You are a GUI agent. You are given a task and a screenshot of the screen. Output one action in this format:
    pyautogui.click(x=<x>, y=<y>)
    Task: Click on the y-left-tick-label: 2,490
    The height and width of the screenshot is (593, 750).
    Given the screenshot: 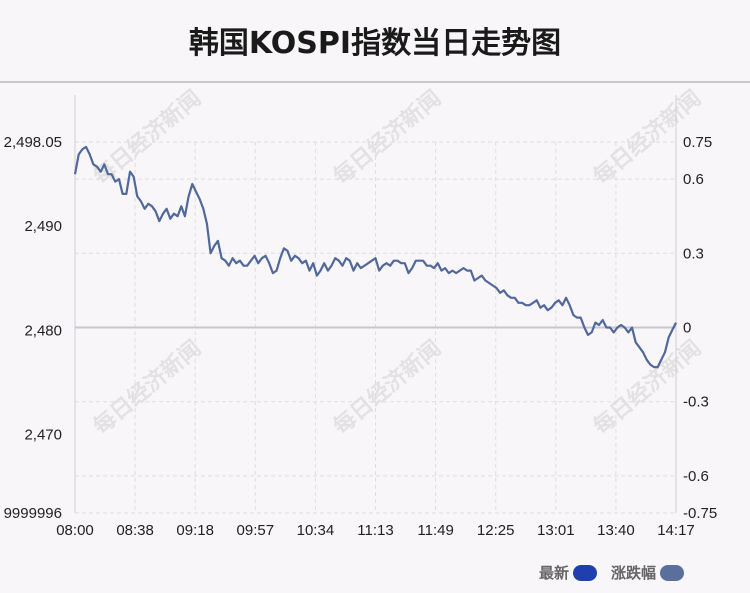 What is the action you would take?
    pyautogui.click(x=43, y=226)
    